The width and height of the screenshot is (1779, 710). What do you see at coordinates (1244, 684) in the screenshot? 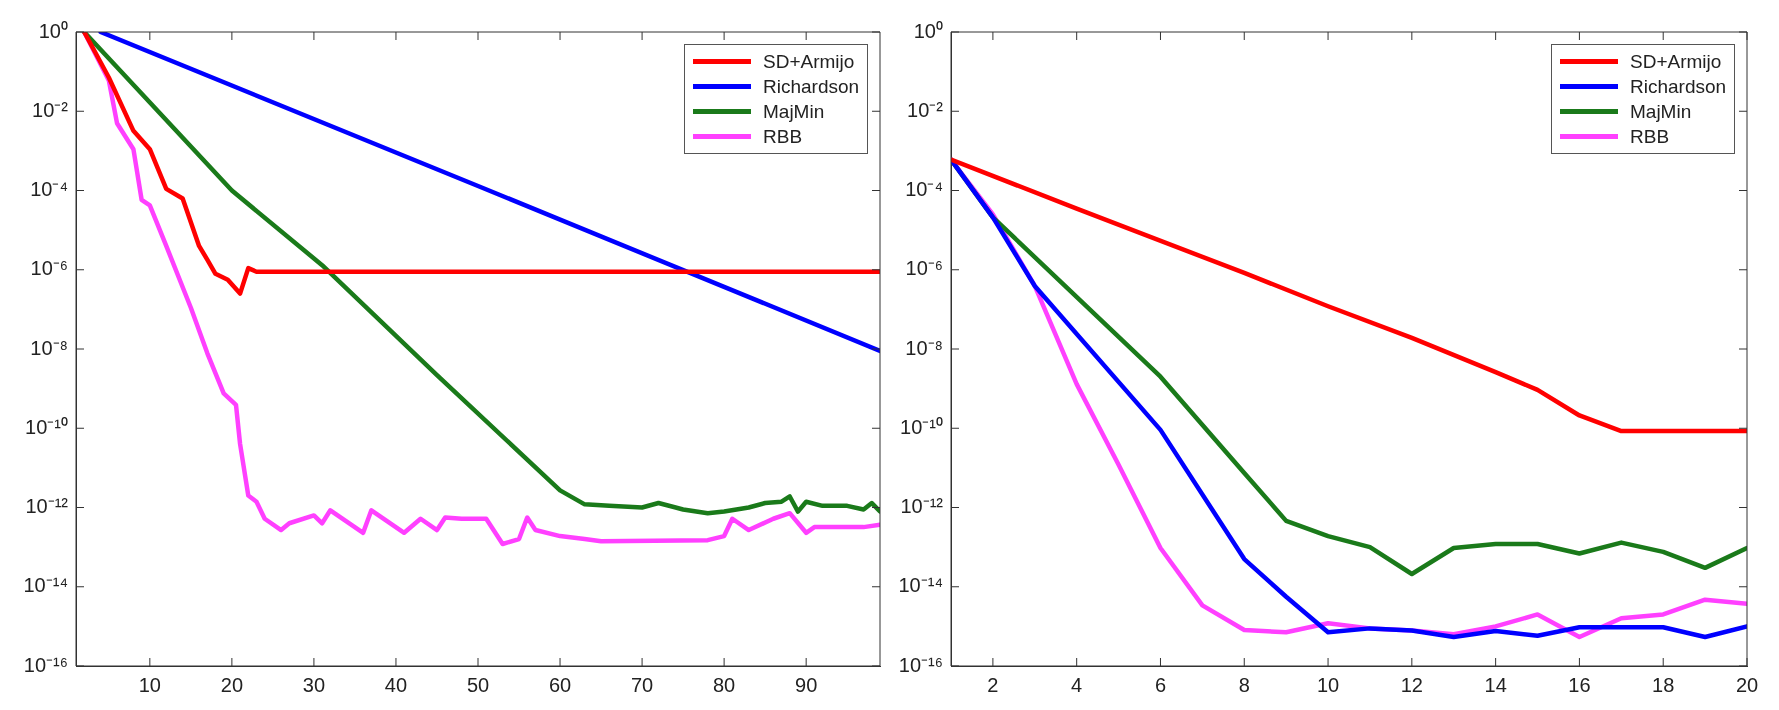
I see `x-tick-label: 8` at bounding box center [1244, 684].